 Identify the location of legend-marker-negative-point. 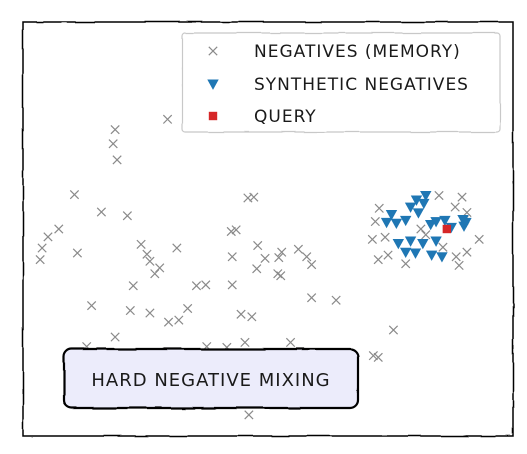
(213, 51).